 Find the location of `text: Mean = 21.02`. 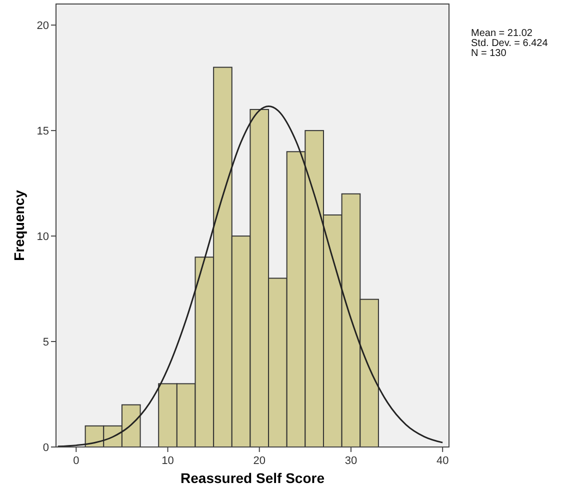

text: Mean = 21.02 is located at coordinates (502, 33).